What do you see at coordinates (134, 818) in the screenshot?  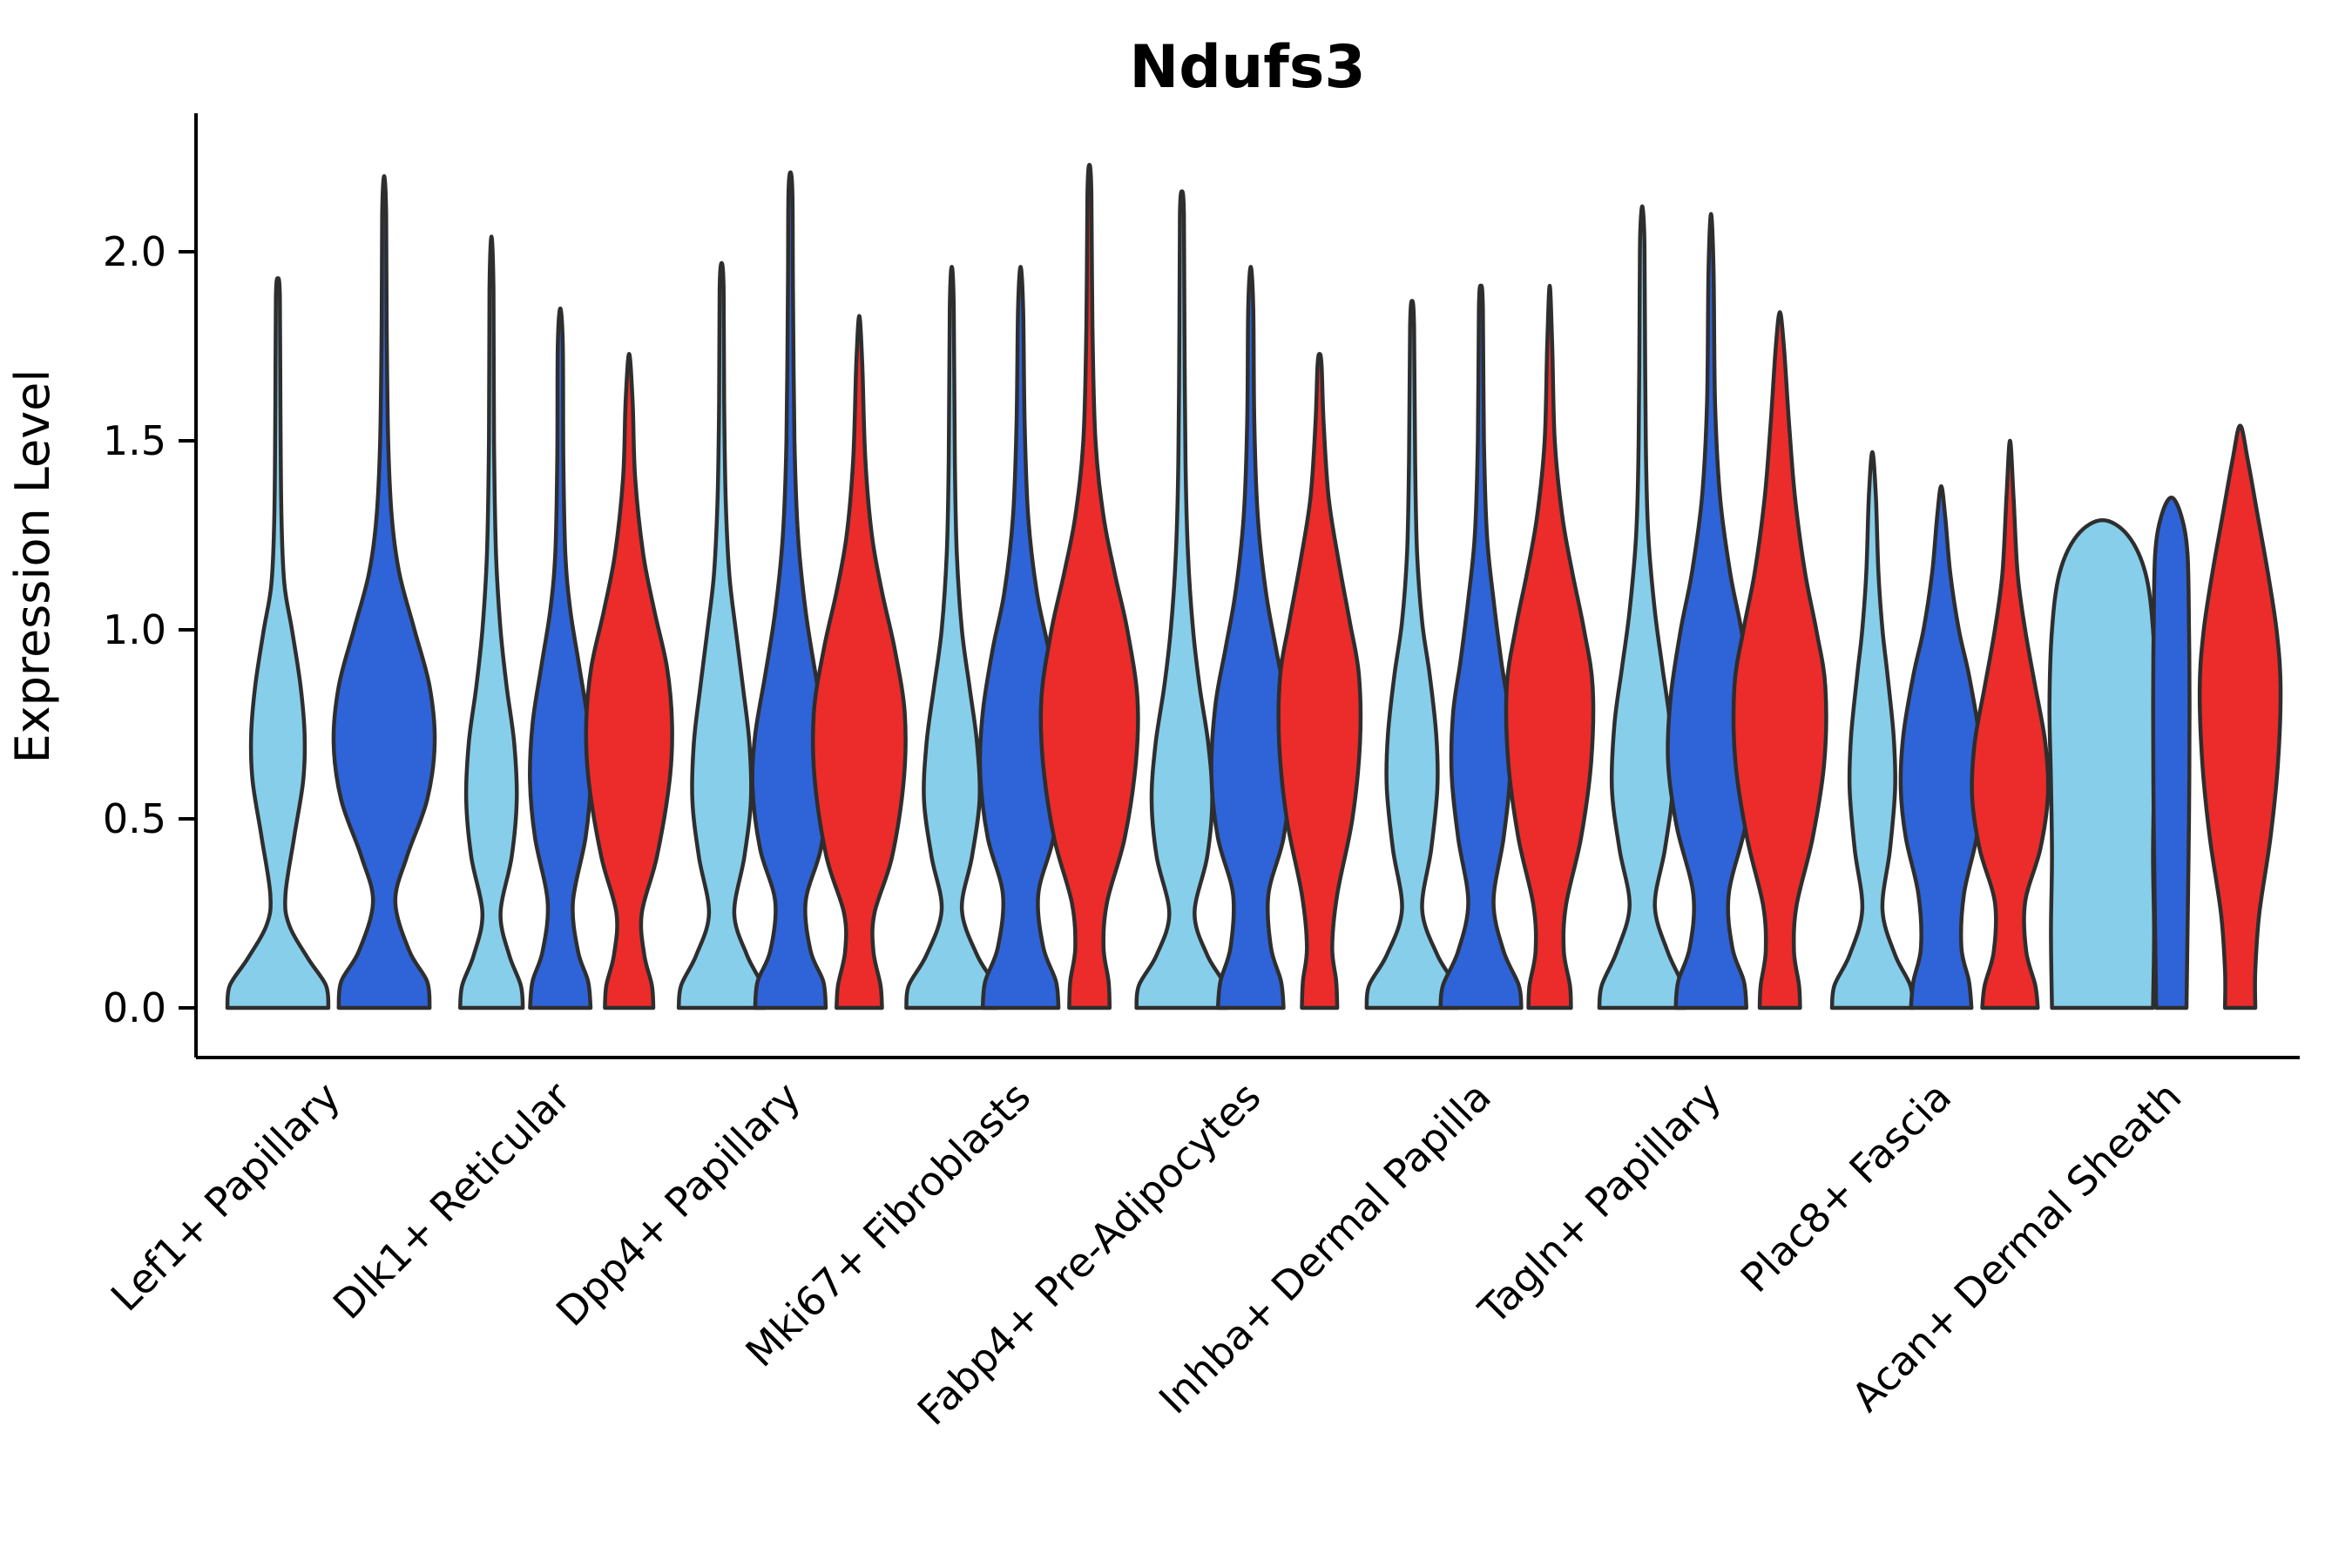 I see `y-tick-label: 0.5` at bounding box center [134, 818].